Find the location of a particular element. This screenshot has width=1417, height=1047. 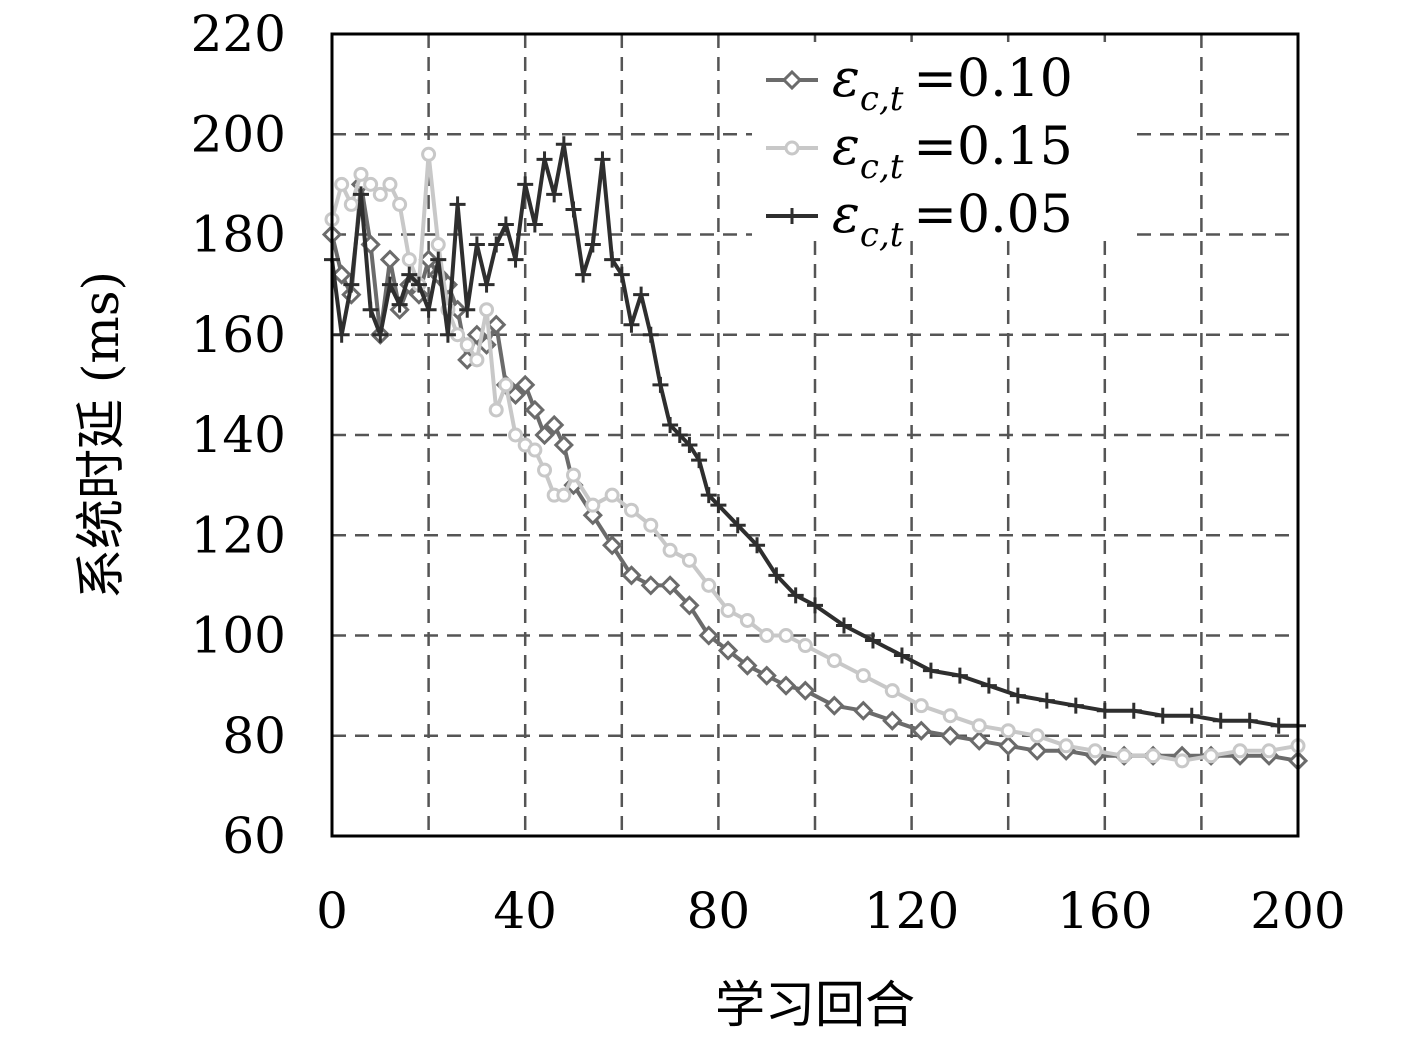

y-tick-label: 200 is located at coordinates (238, 134).